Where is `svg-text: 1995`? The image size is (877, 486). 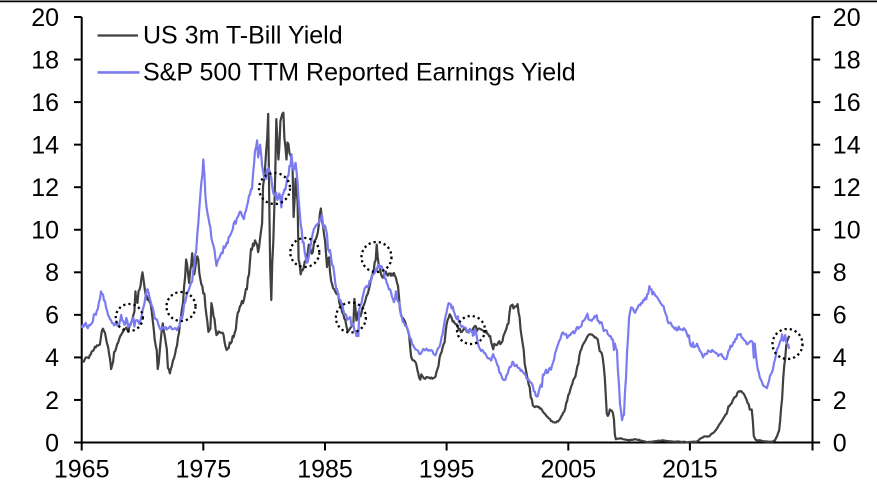 svg-text: 1995 is located at coordinates (447, 470).